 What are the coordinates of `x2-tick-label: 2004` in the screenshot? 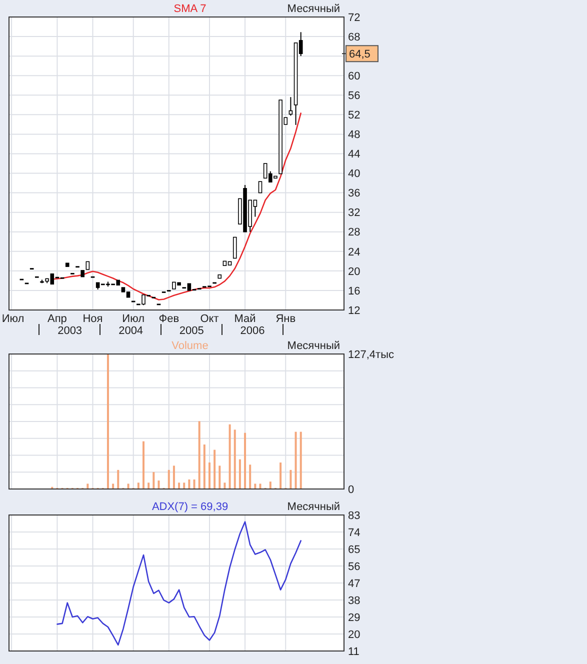 It's located at (131, 331).